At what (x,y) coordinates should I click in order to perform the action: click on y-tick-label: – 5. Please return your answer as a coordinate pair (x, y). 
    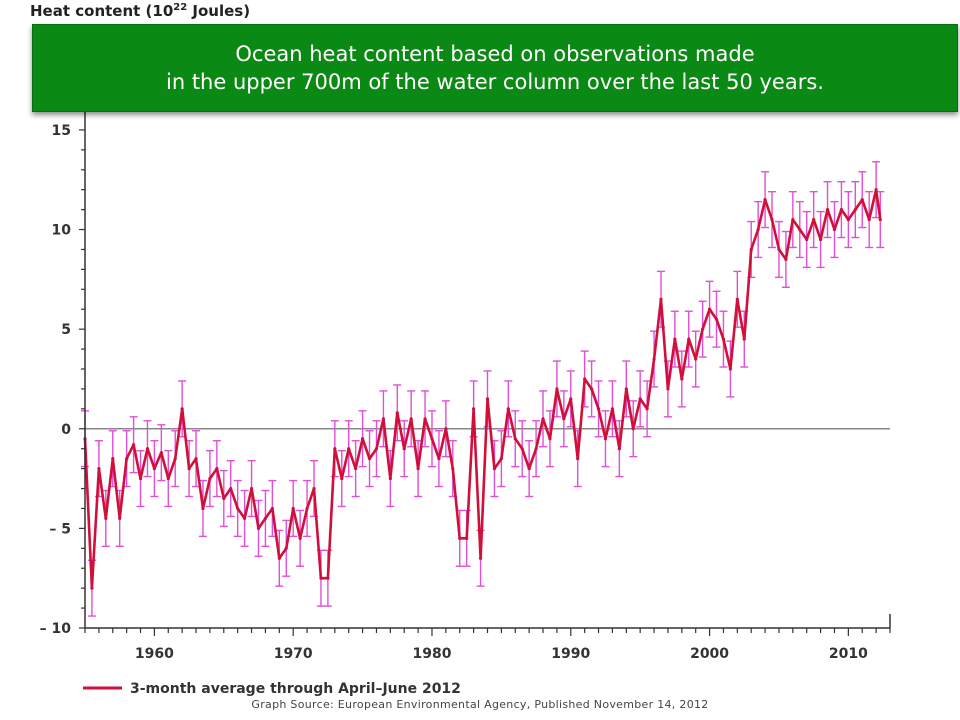
    Looking at the image, I should click on (60, 529).